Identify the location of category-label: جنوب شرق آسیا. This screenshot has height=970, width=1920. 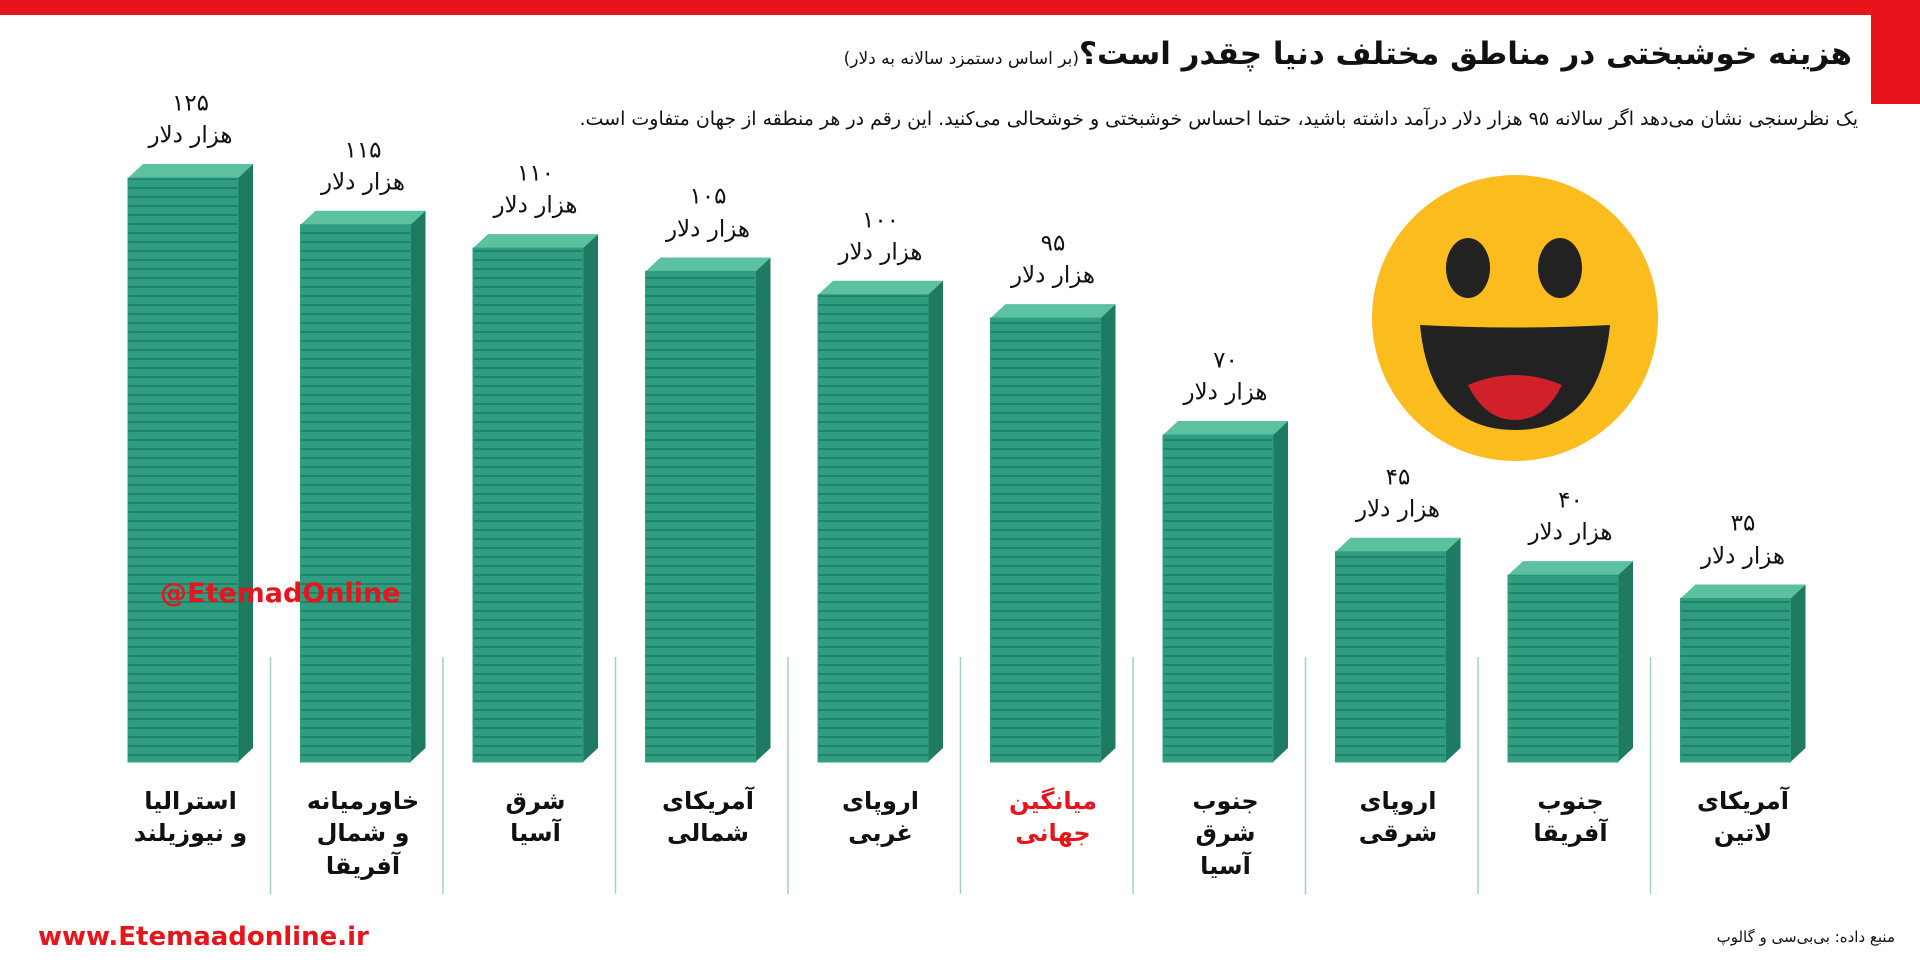
(1225, 833).